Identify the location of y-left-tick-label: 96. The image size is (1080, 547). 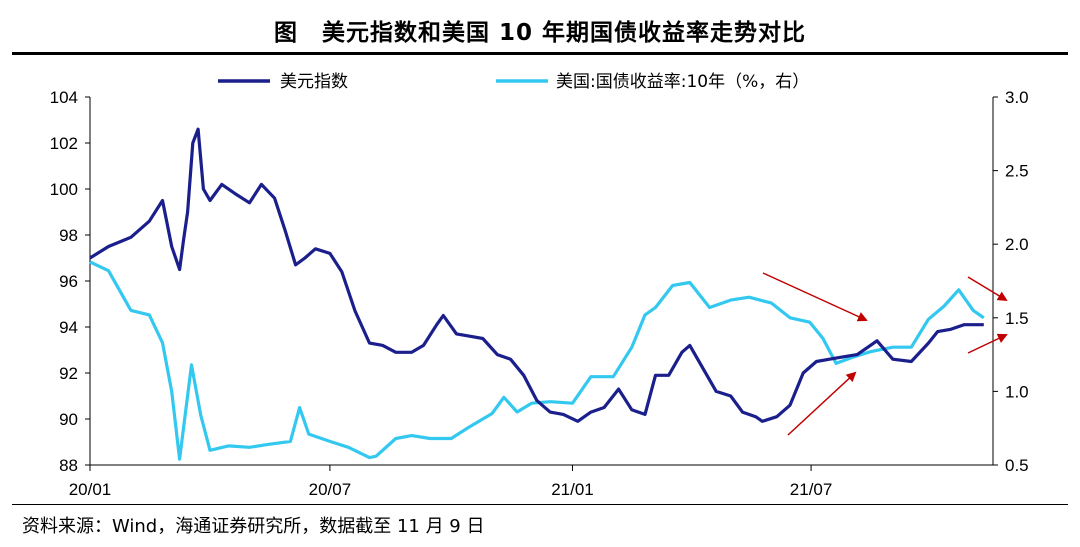
(68, 281).